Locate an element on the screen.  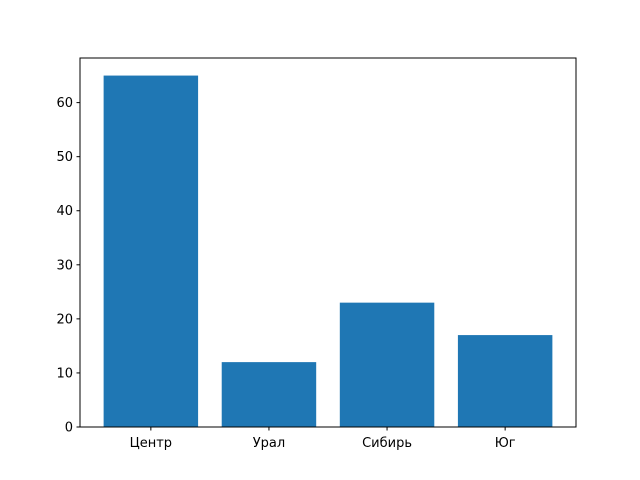
x-axis-ticks: Центр Урал Сибирь Юг is located at coordinates (323, 439).